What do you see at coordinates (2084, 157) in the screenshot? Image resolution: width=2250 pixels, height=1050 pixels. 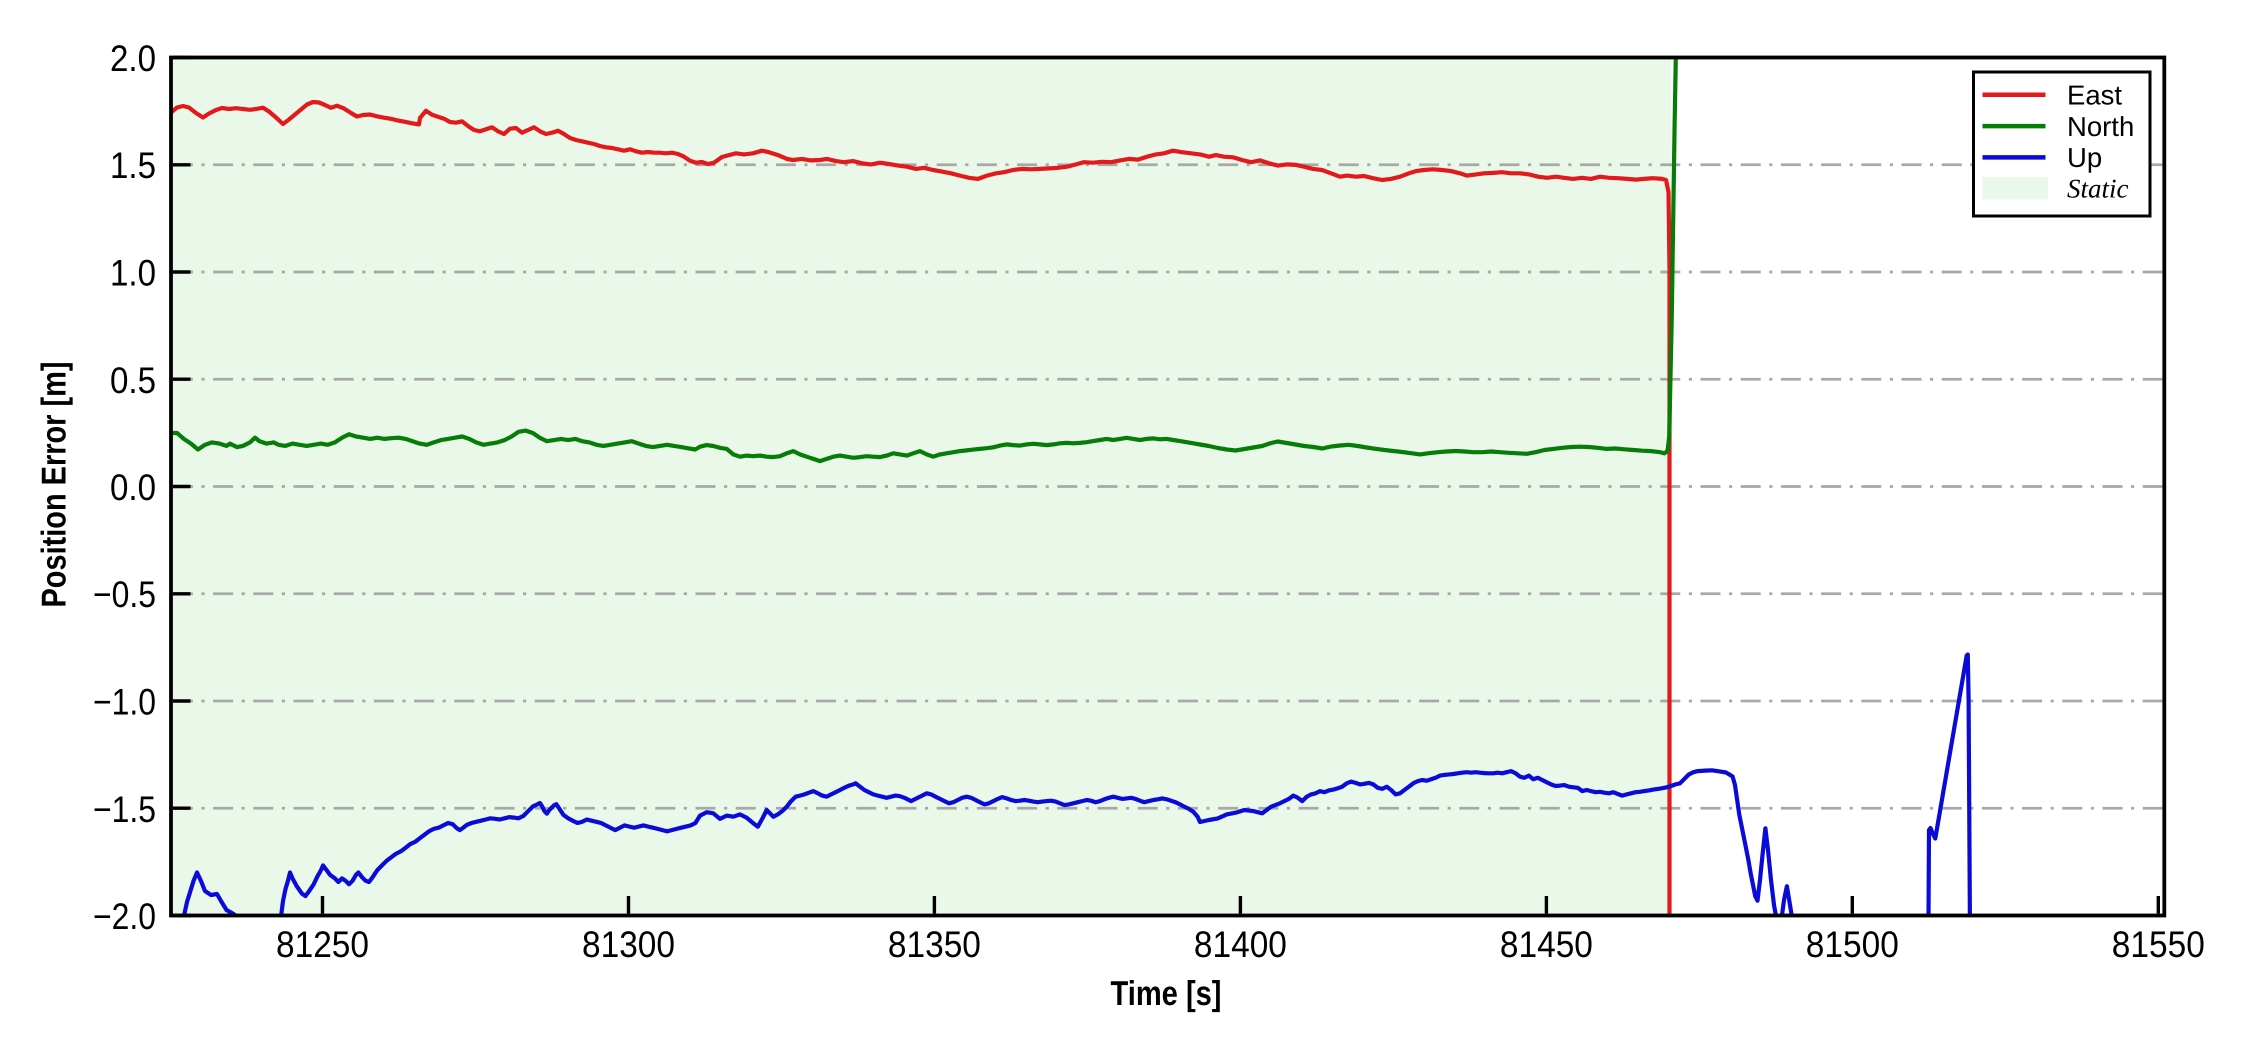 I see `svg-text: Up` at bounding box center [2084, 157].